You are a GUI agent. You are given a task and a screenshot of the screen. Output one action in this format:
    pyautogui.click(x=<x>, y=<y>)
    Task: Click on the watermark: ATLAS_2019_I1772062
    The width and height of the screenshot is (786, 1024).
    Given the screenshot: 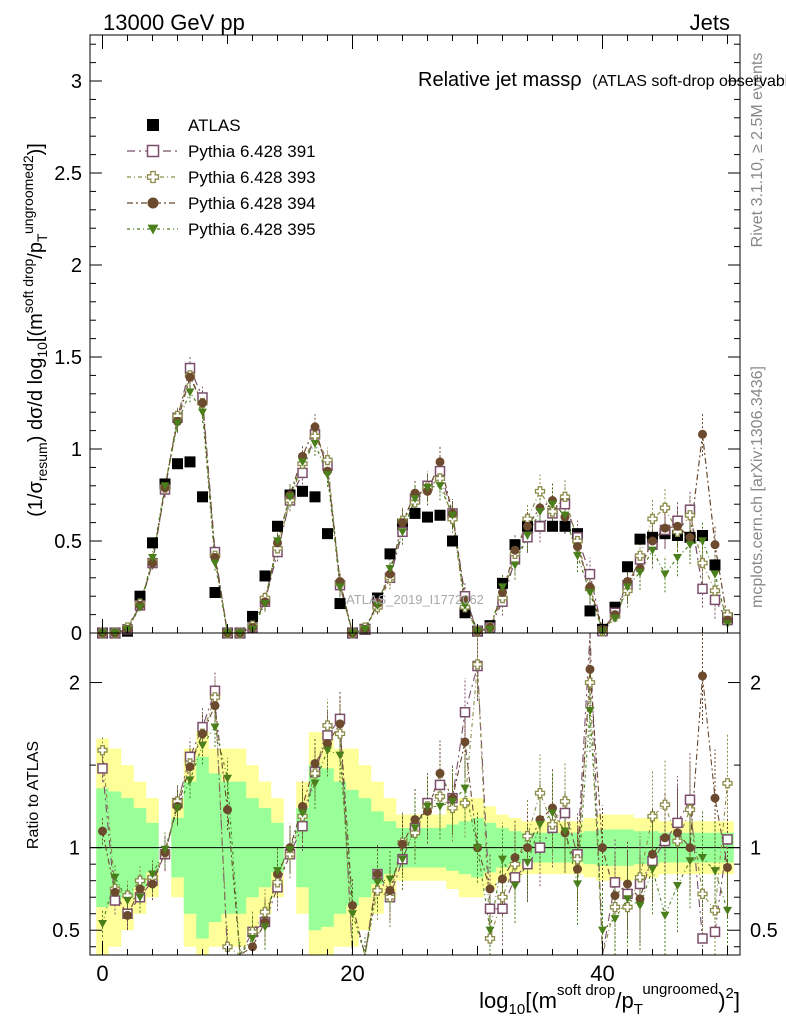 What is the action you would take?
    pyautogui.click(x=415, y=599)
    